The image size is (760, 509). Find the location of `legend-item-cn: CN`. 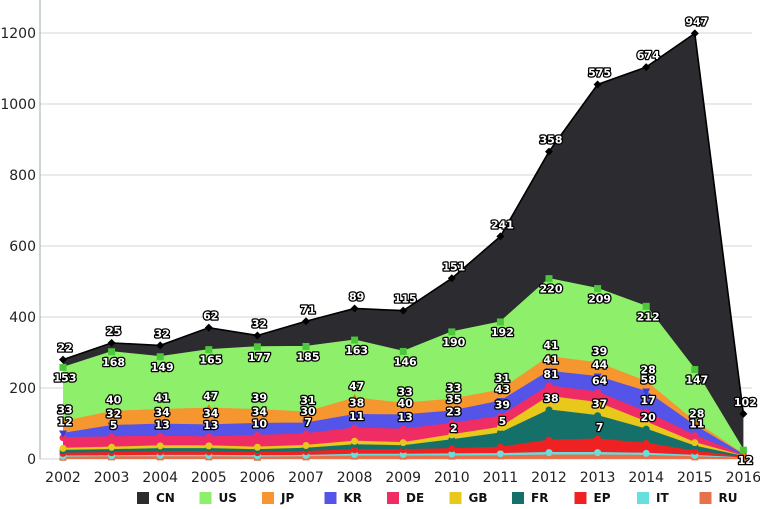

legend-item-cn: CN is located at coordinates (156, 498).